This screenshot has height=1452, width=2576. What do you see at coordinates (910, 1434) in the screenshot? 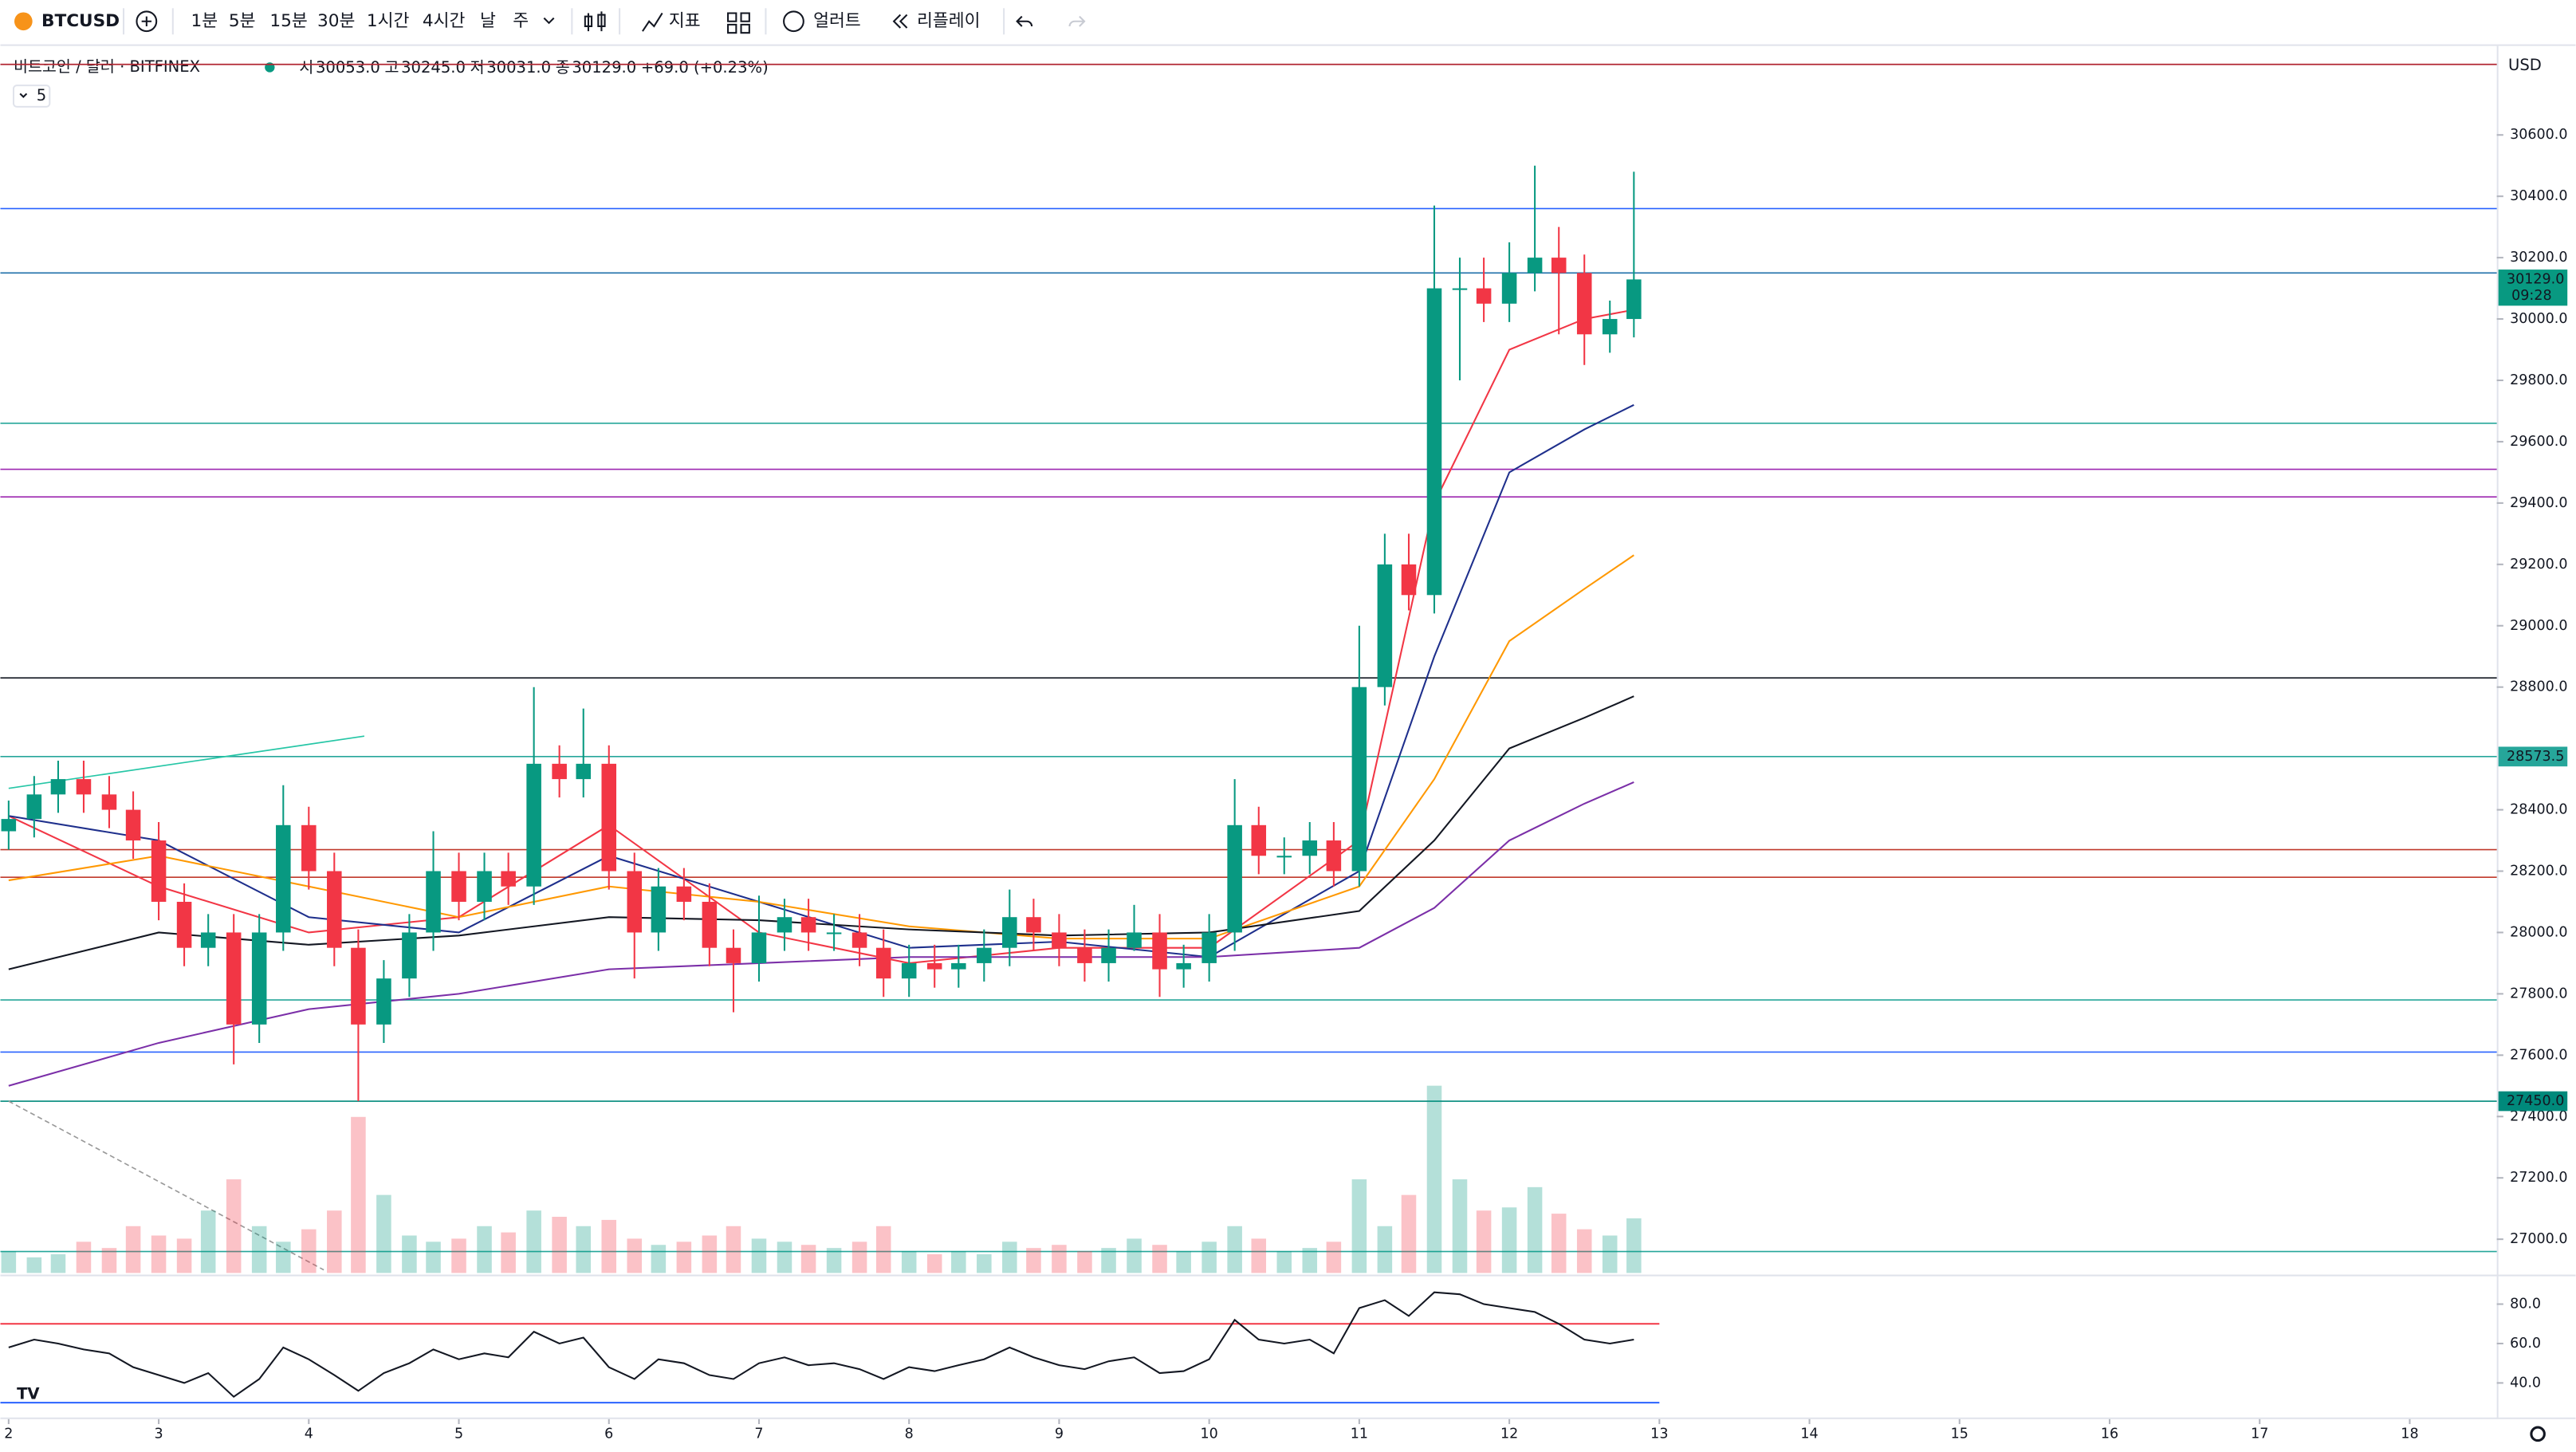
I see `x-tick-label: 8` at bounding box center [910, 1434].